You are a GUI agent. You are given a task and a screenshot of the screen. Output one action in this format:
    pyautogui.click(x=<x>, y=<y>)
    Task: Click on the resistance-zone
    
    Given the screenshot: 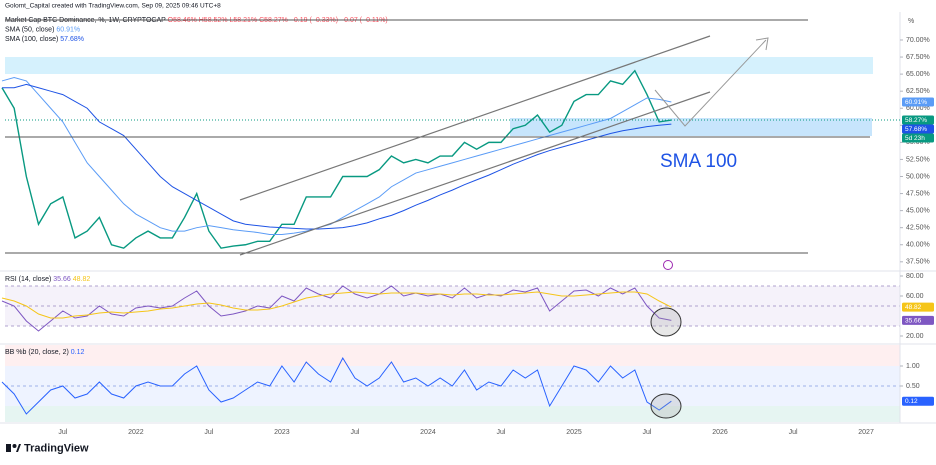 What is the action you would take?
    pyautogui.click(x=439, y=65)
    